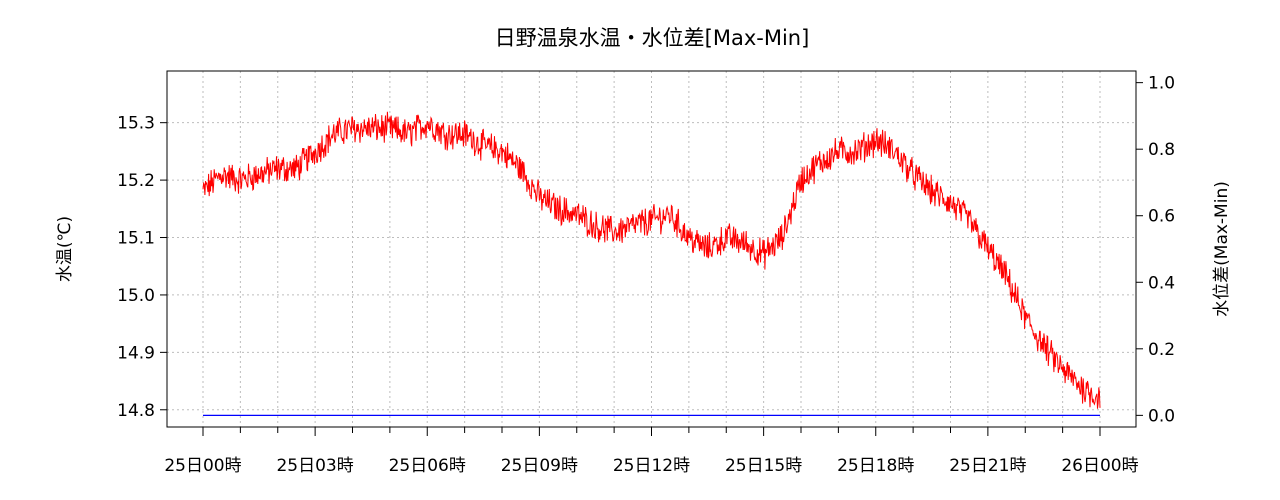 This screenshot has width=1280, height=500. What do you see at coordinates (1099, 466) in the screenshot?
I see `x-tick-label: 26日00時` at bounding box center [1099, 466].